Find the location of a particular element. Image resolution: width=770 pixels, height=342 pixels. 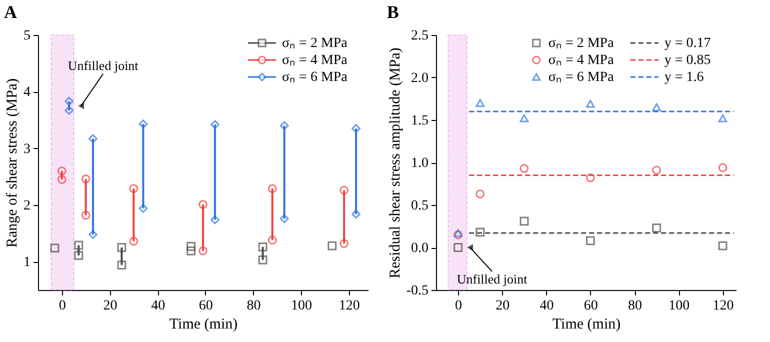

y-tick-label: 4 is located at coordinates (27, 92).